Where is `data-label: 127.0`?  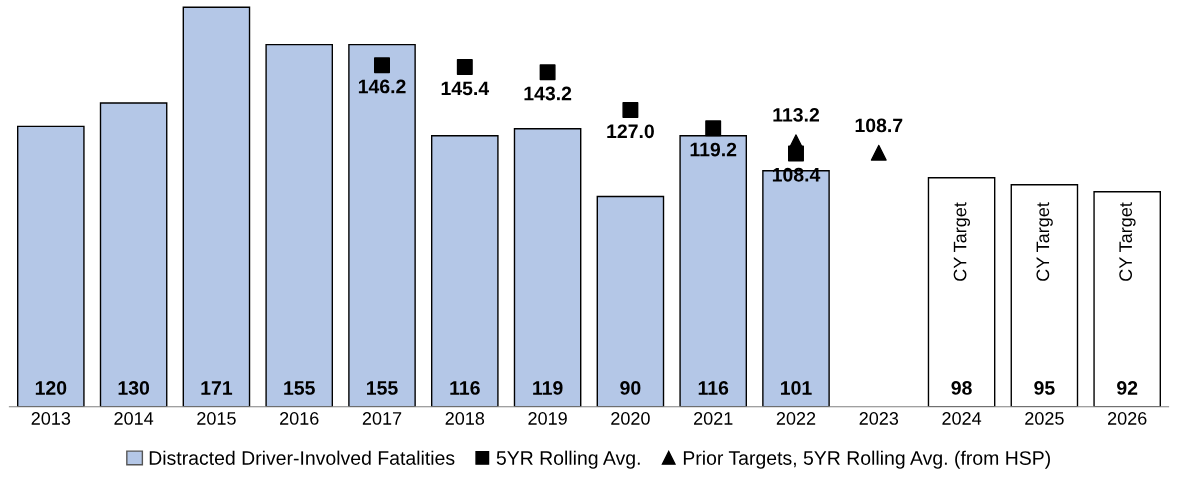 data-label: 127.0 is located at coordinates (630, 131).